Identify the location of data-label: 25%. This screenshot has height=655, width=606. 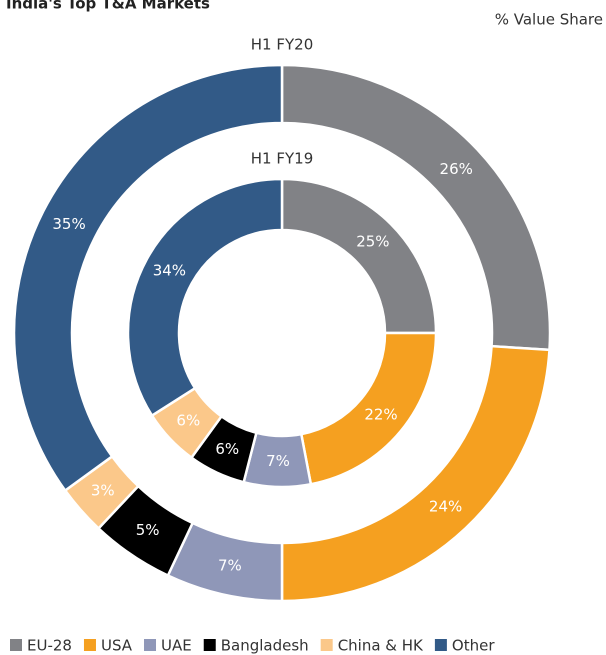
(372, 242).